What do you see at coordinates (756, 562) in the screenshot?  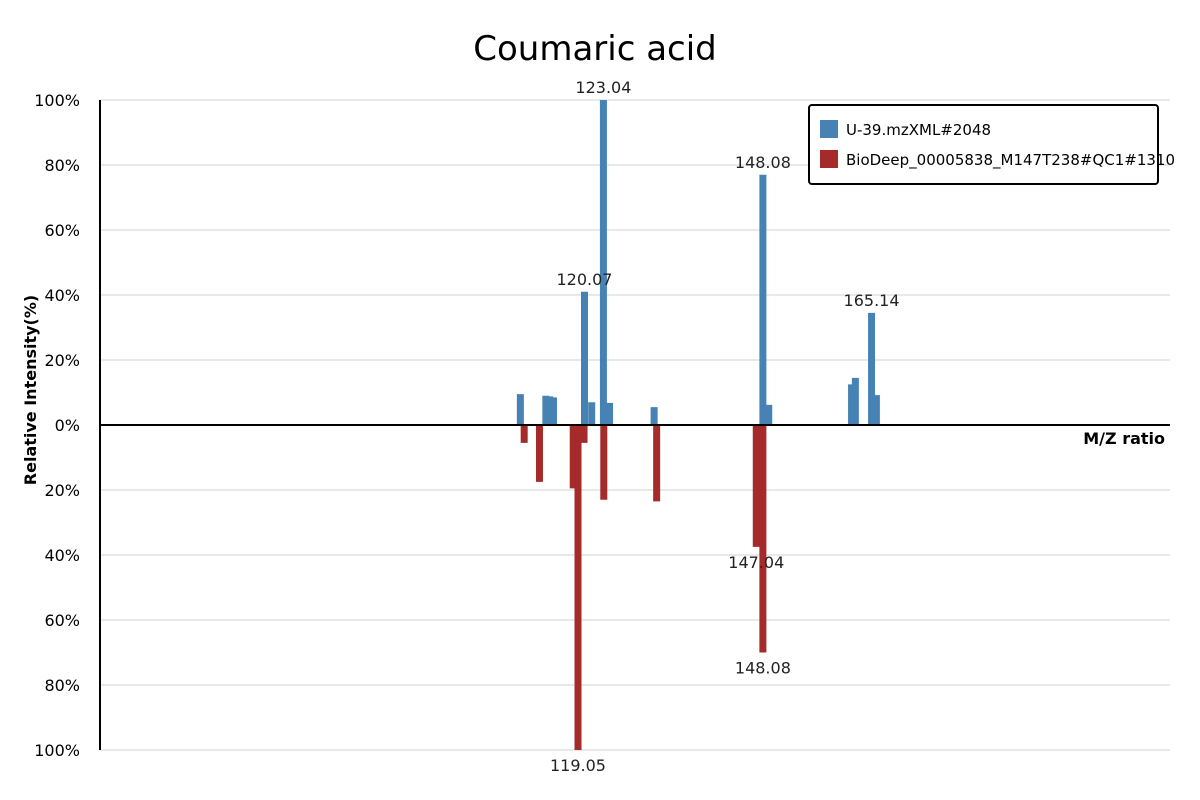 I see `peak-label: 147.04` at bounding box center [756, 562].